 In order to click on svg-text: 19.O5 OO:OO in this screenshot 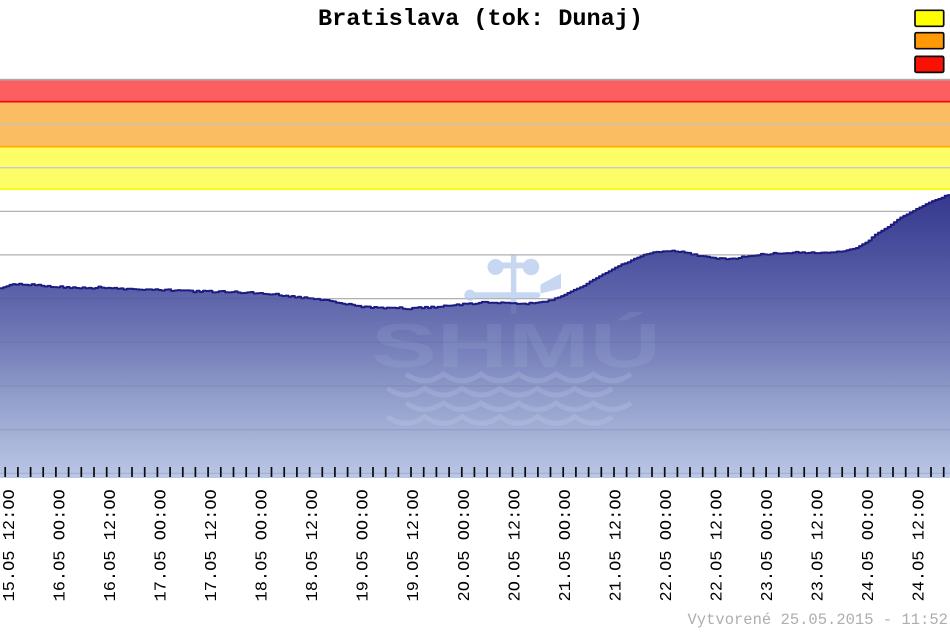, I will do `click(364, 545)`.